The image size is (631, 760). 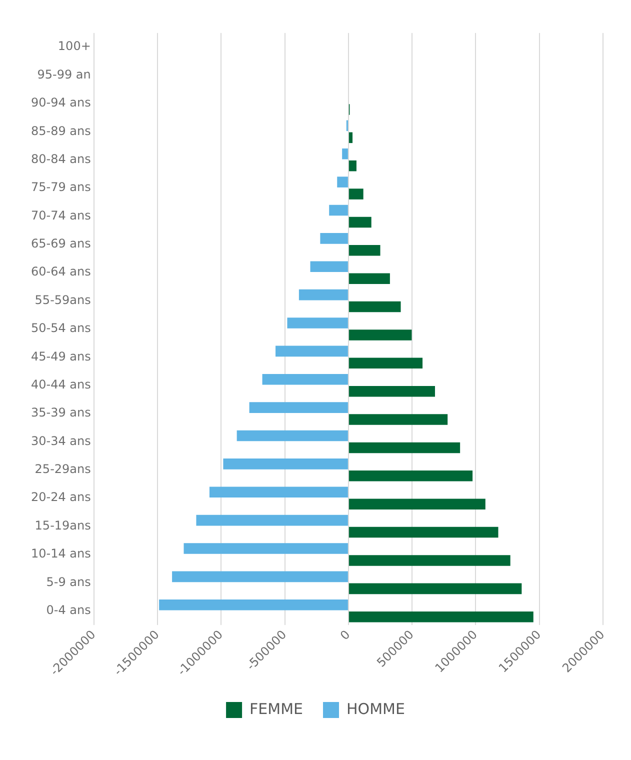 I want to click on y-tick-label: 60-64 ans, so click(x=60, y=271).